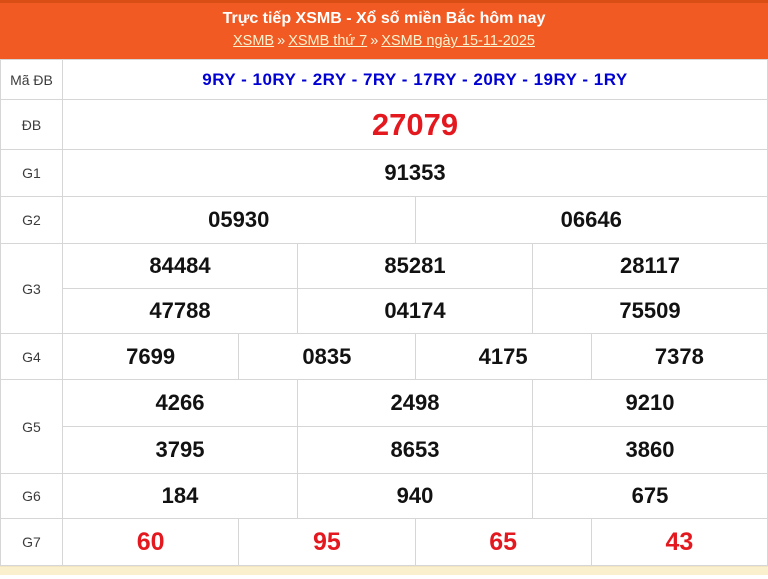 Image resolution: width=768 pixels, height=579 pixels. What do you see at coordinates (31, 79) in the screenshot?
I see `row-label-ma-db: Mã ĐB` at bounding box center [31, 79].